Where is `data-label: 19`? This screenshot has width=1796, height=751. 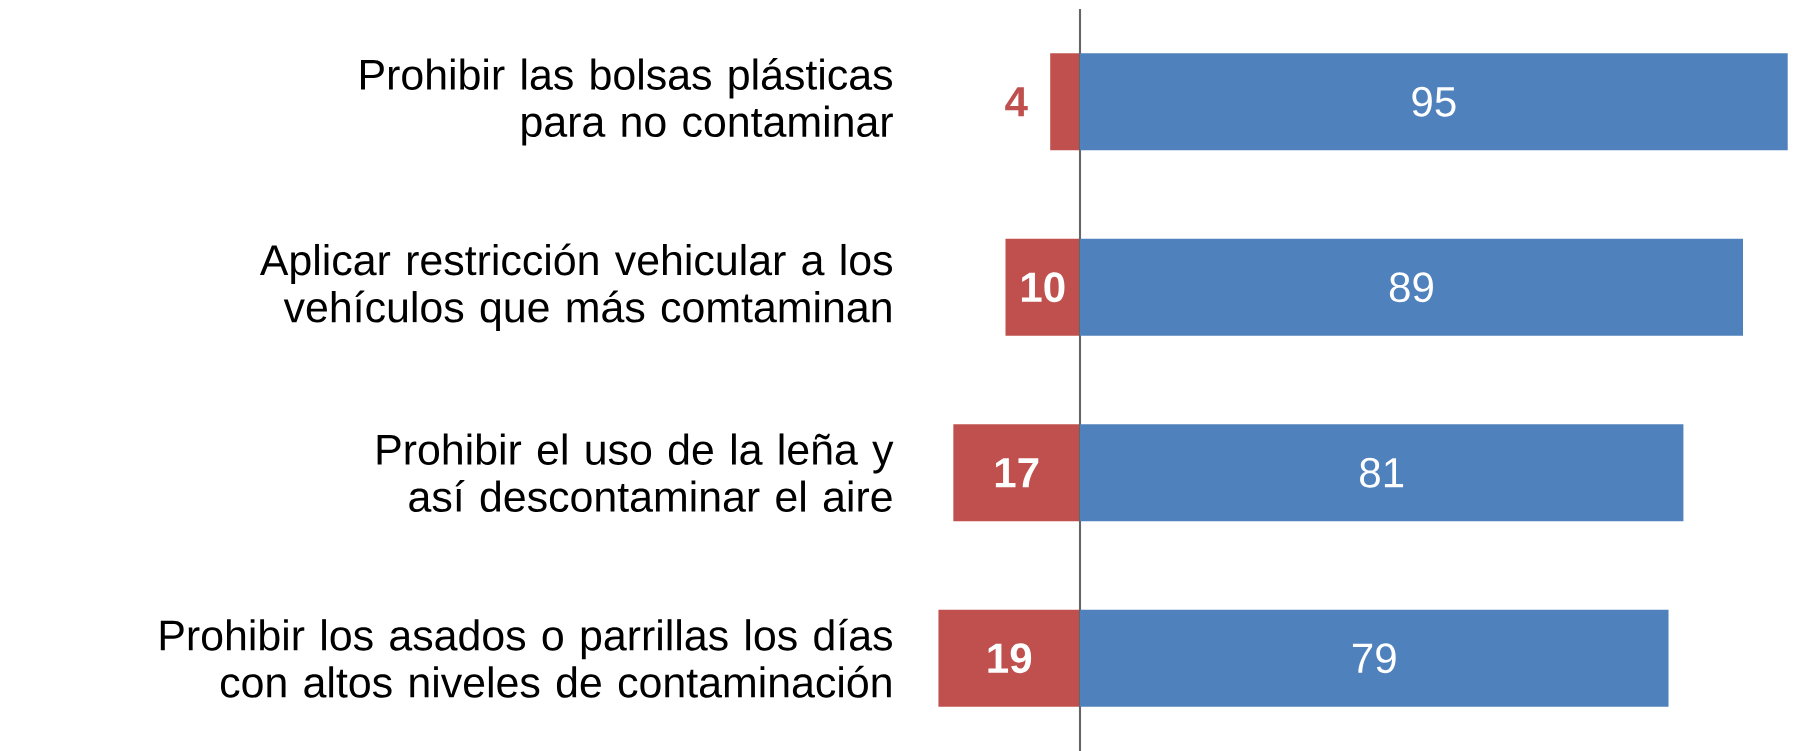 data-label: 19 is located at coordinates (1010, 658).